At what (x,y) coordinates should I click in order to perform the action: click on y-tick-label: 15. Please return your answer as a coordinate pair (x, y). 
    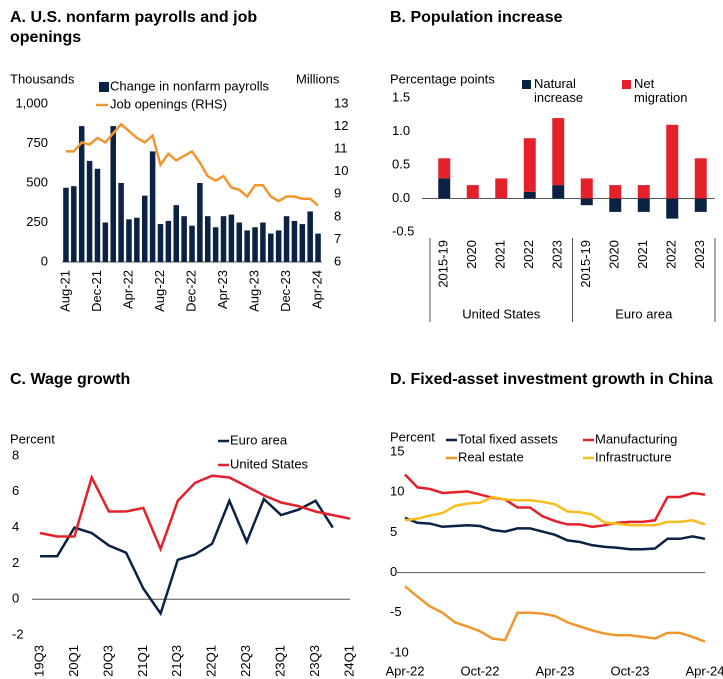
    Looking at the image, I should click on (397, 450).